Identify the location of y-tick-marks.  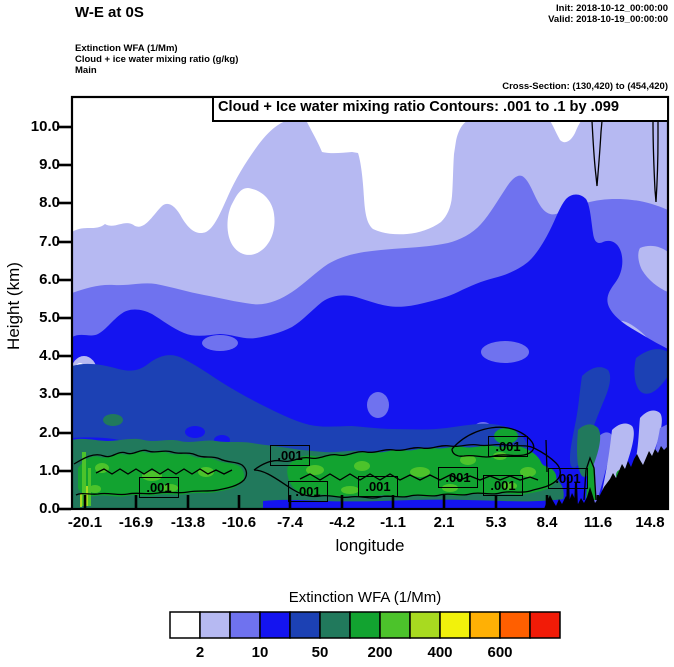
(64, 318).